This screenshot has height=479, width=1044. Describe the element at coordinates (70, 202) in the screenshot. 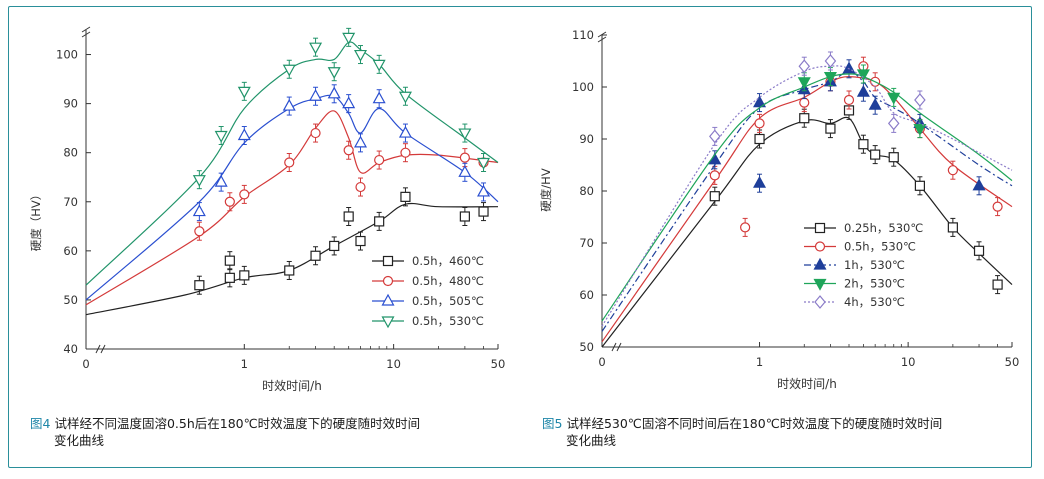

I see `y-tick-label: 70` at that location.